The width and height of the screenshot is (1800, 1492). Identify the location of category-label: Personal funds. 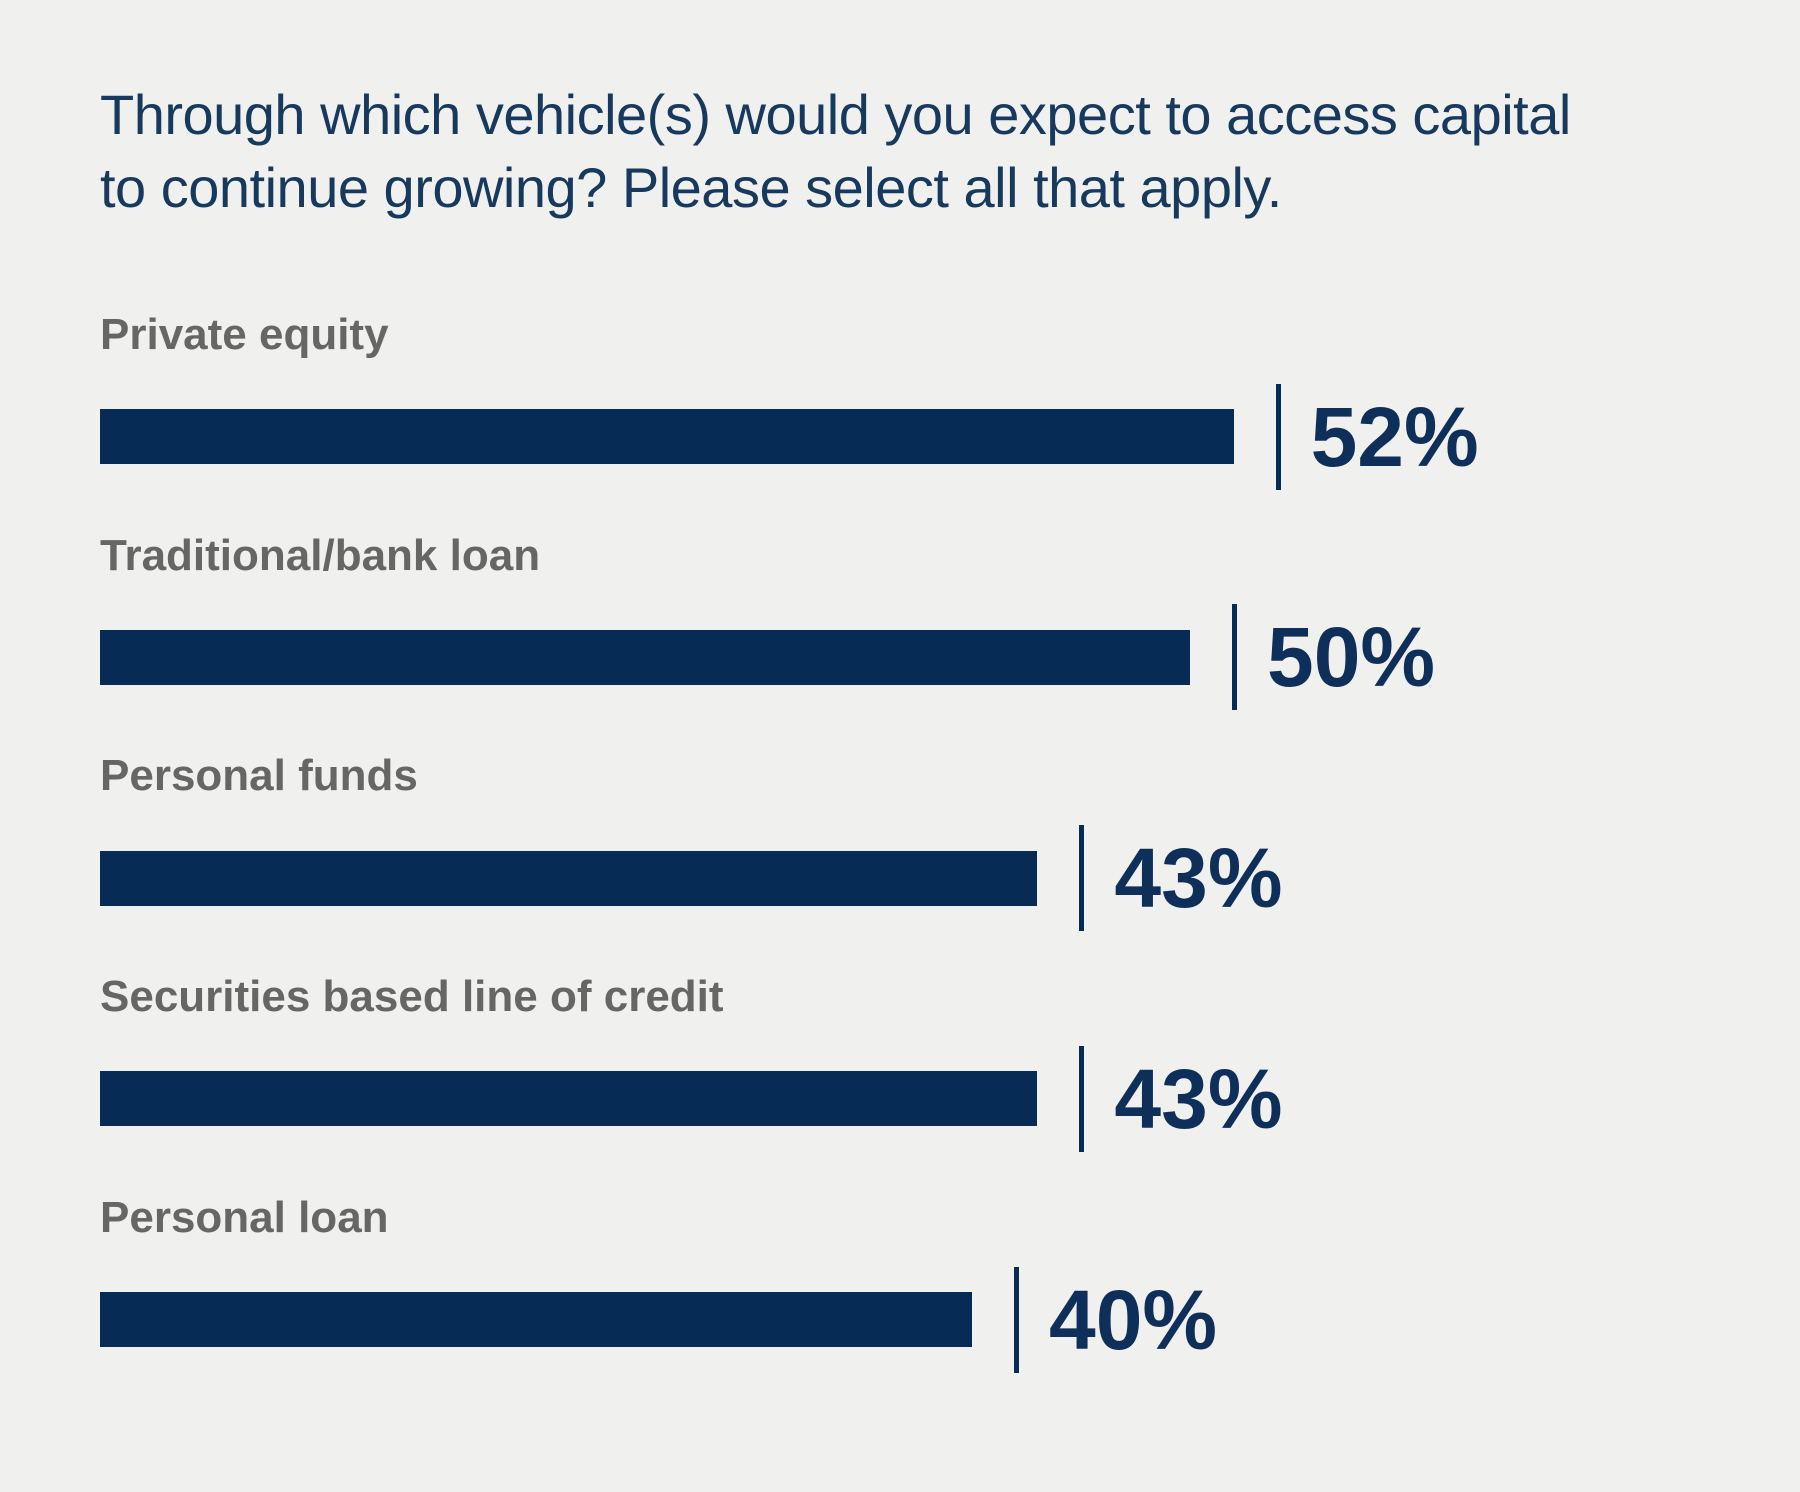
(259, 776).